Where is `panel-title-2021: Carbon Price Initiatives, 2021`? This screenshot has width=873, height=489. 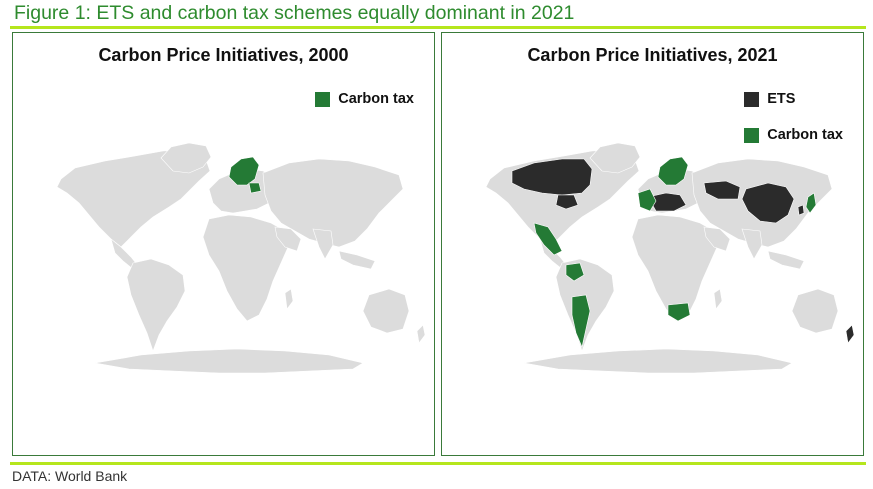
panel-title-2021: Carbon Price Initiatives, 2021 is located at coordinates (652, 55).